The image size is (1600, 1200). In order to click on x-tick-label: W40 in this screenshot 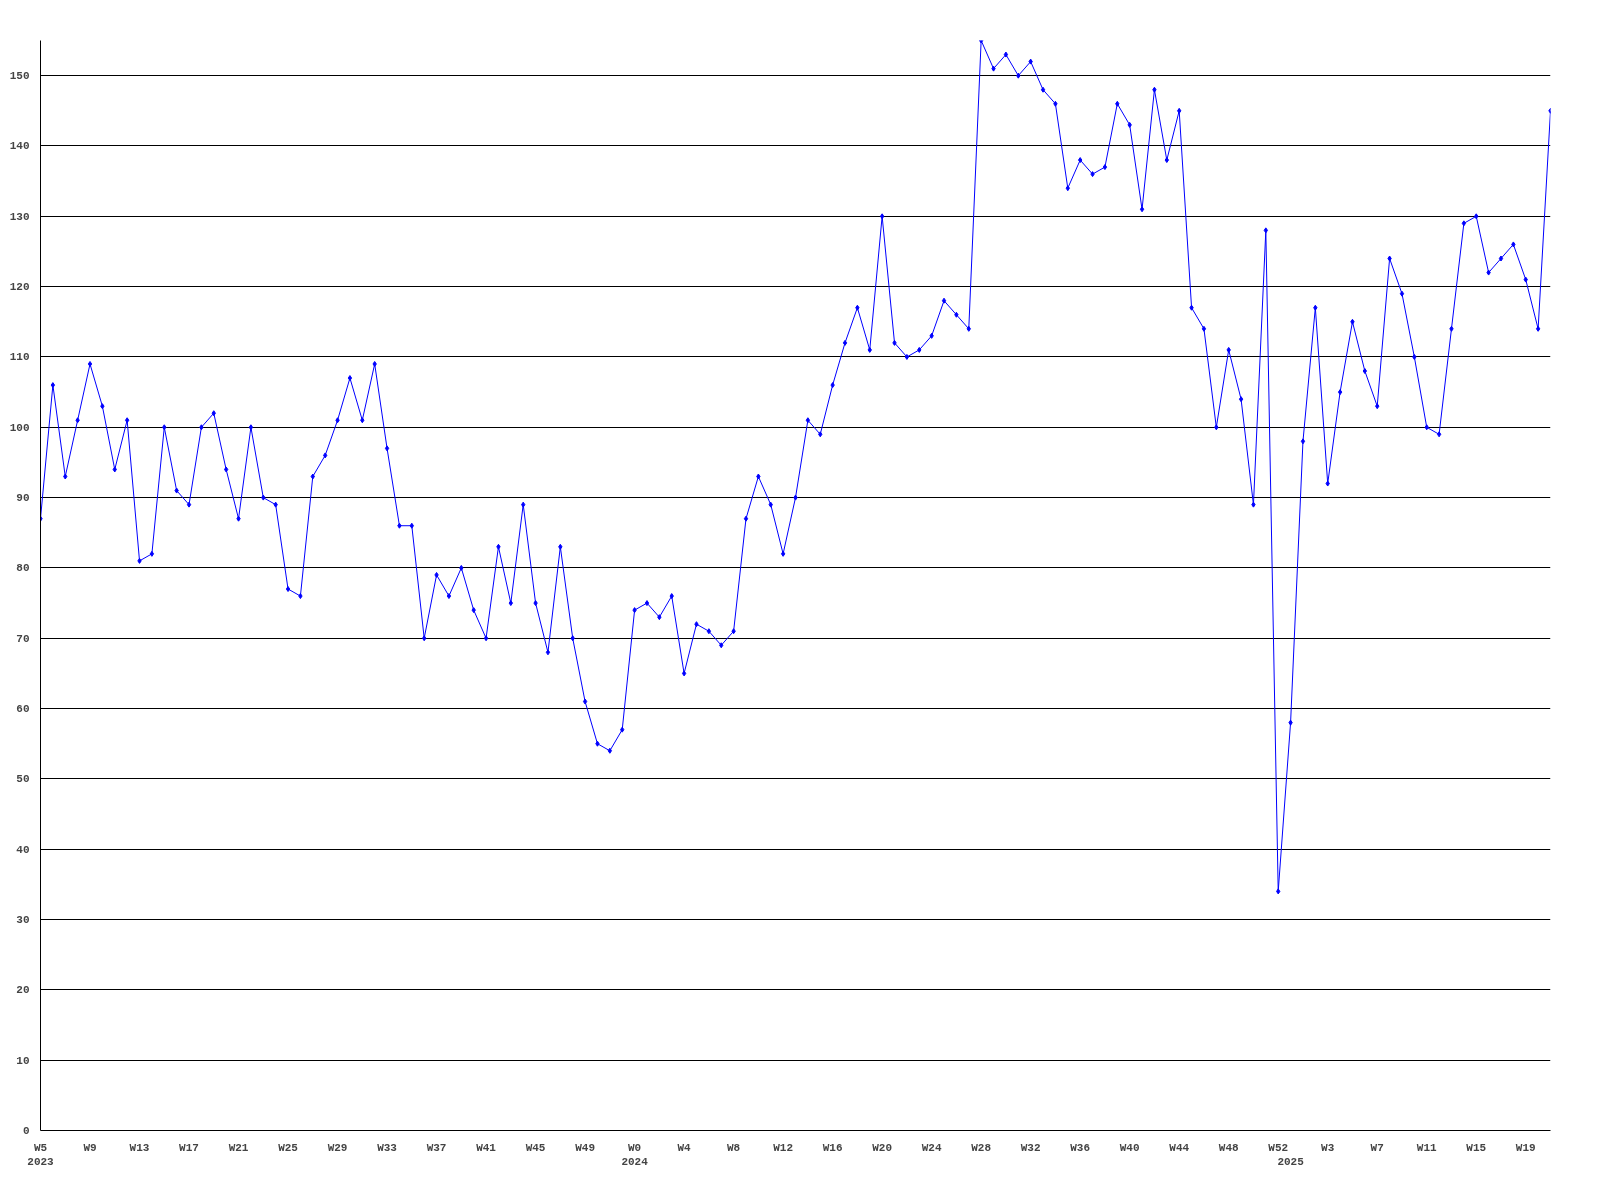, I will do `click(1129, 1147)`.